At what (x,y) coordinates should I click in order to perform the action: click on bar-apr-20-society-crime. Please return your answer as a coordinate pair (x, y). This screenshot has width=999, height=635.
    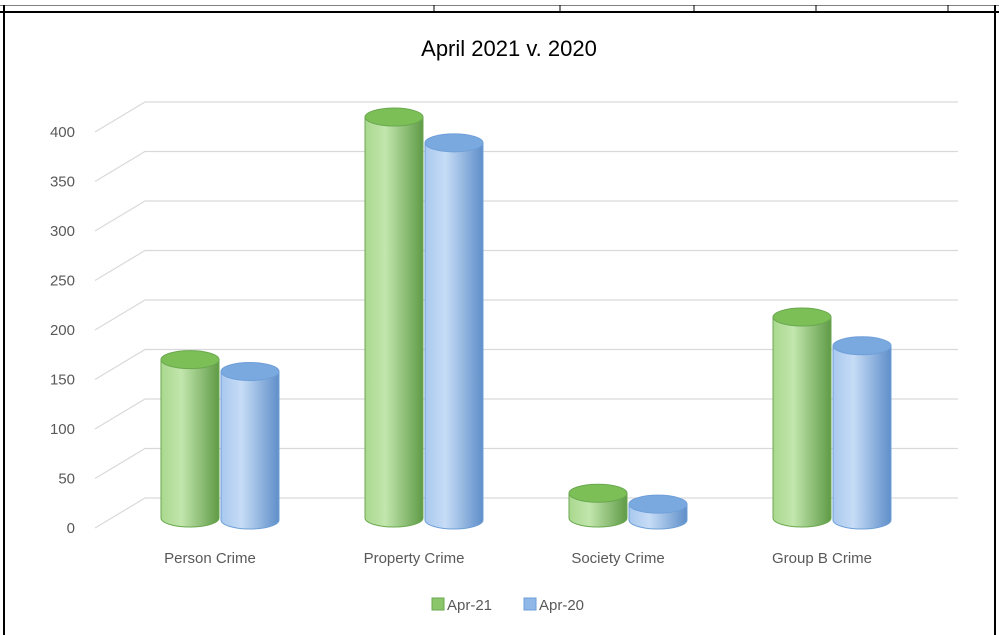
    Looking at the image, I should click on (658, 512).